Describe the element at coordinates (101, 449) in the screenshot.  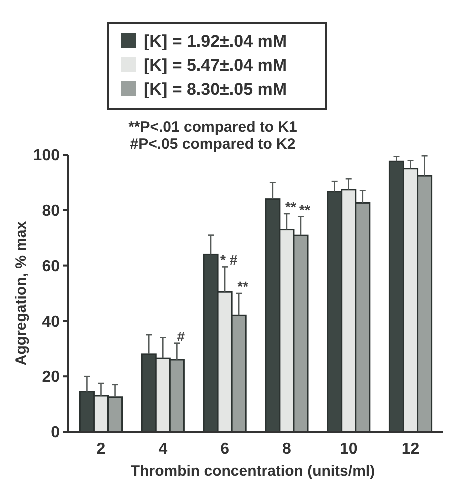
I see `x-tick-label: 2` at that location.